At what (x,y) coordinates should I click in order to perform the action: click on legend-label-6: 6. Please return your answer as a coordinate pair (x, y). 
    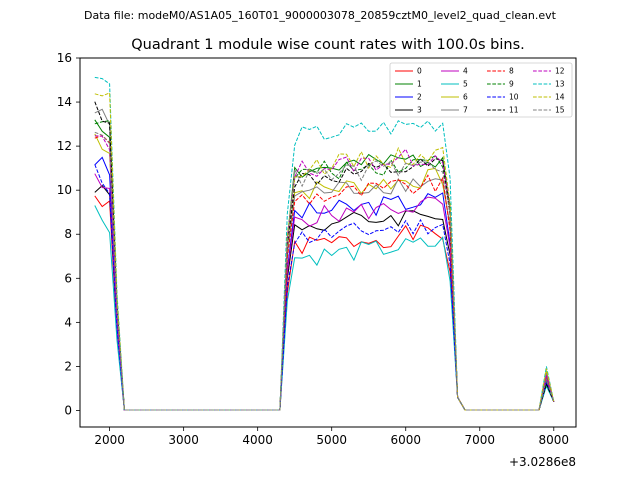
    Looking at the image, I should click on (465, 97).